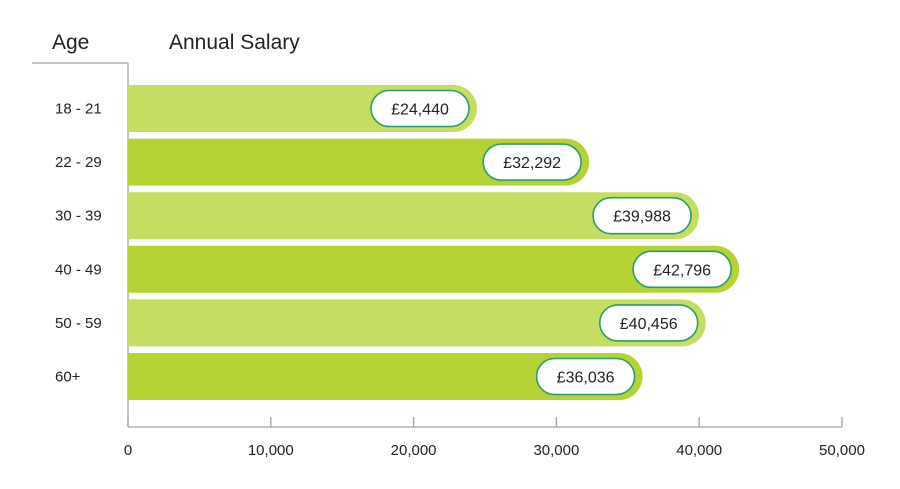 The image size is (900, 489). Describe the element at coordinates (78, 162) in the screenshot. I see `category-label: 22 - 29` at that location.